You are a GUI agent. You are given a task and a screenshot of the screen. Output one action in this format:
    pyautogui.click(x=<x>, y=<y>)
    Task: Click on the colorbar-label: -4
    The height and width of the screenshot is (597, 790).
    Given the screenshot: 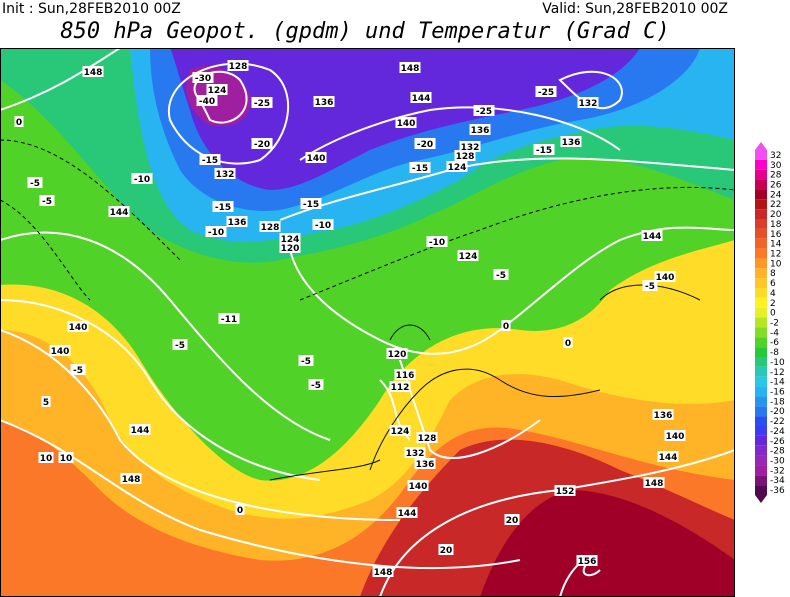 What is the action you would take?
    pyautogui.click(x=774, y=333)
    